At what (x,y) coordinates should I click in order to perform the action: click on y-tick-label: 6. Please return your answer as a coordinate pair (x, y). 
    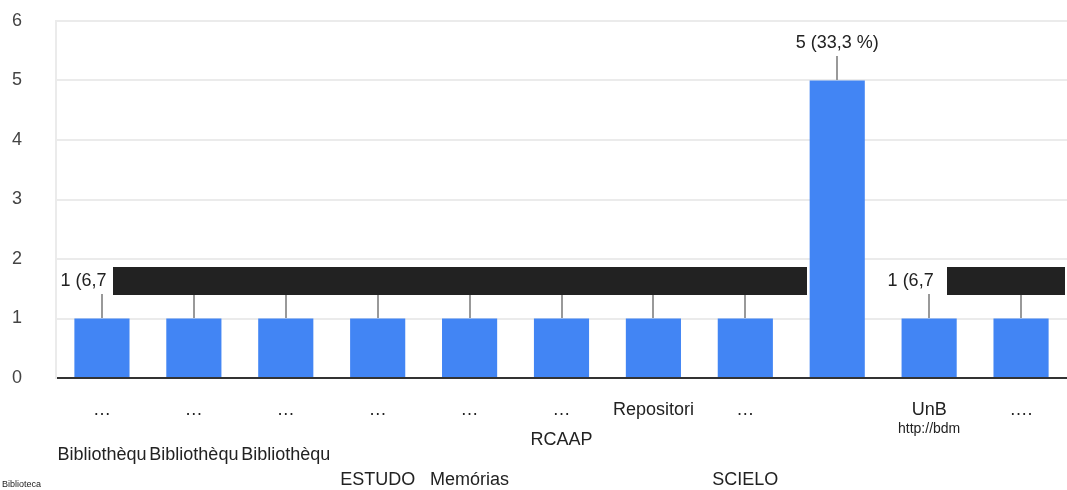
    Looking at the image, I should click on (16, 19).